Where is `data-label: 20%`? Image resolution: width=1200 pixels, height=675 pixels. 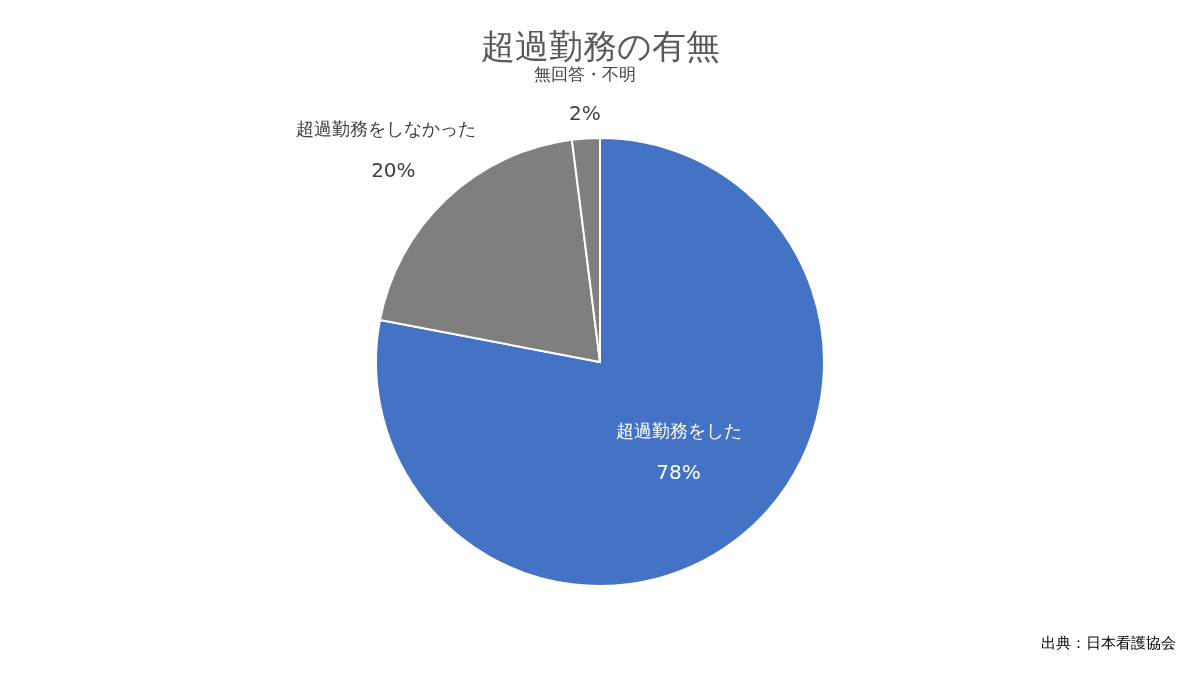
data-label: 20% is located at coordinates (393, 169).